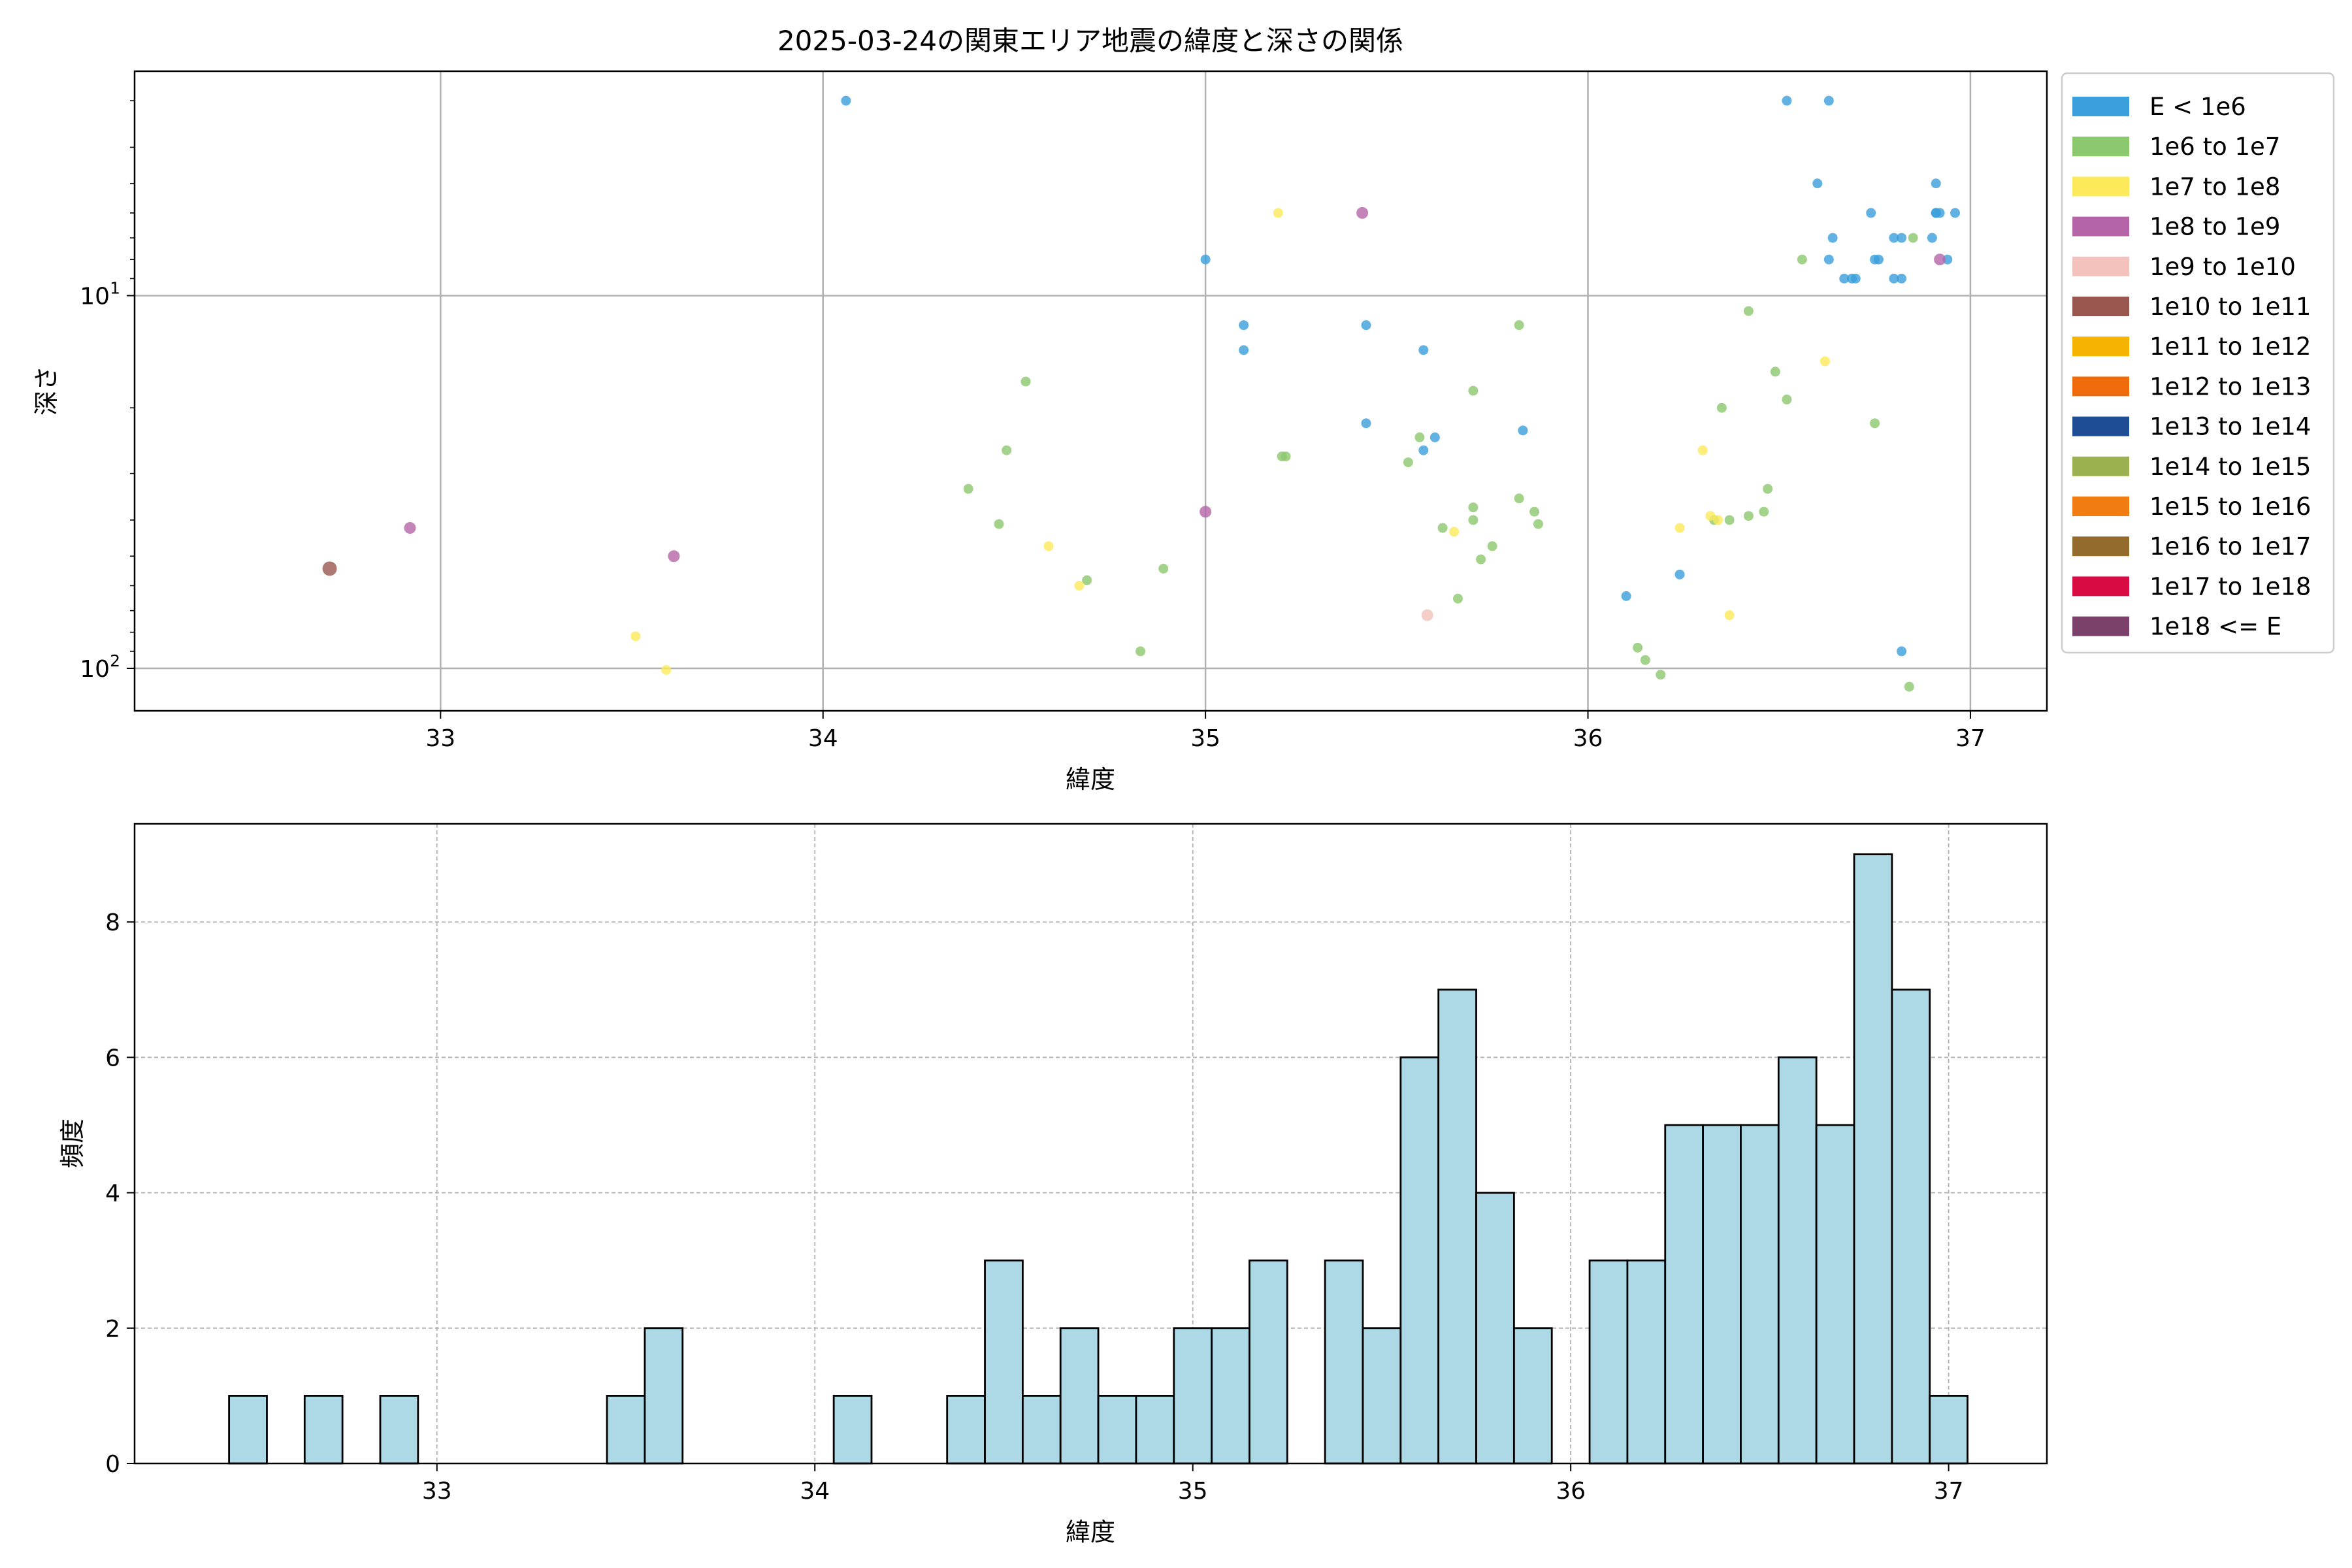  What do you see at coordinates (72, 1143) in the screenshot?
I see `histogram-y-axis-label: 頻度` at bounding box center [72, 1143].